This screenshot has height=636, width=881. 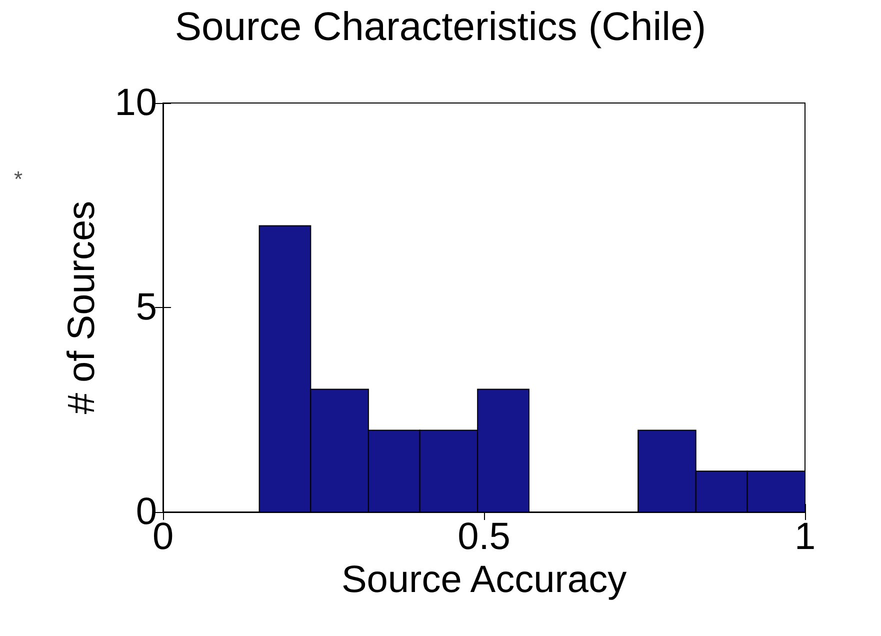 What do you see at coordinates (146, 307) in the screenshot?
I see `y-tick-label: 5` at bounding box center [146, 307].